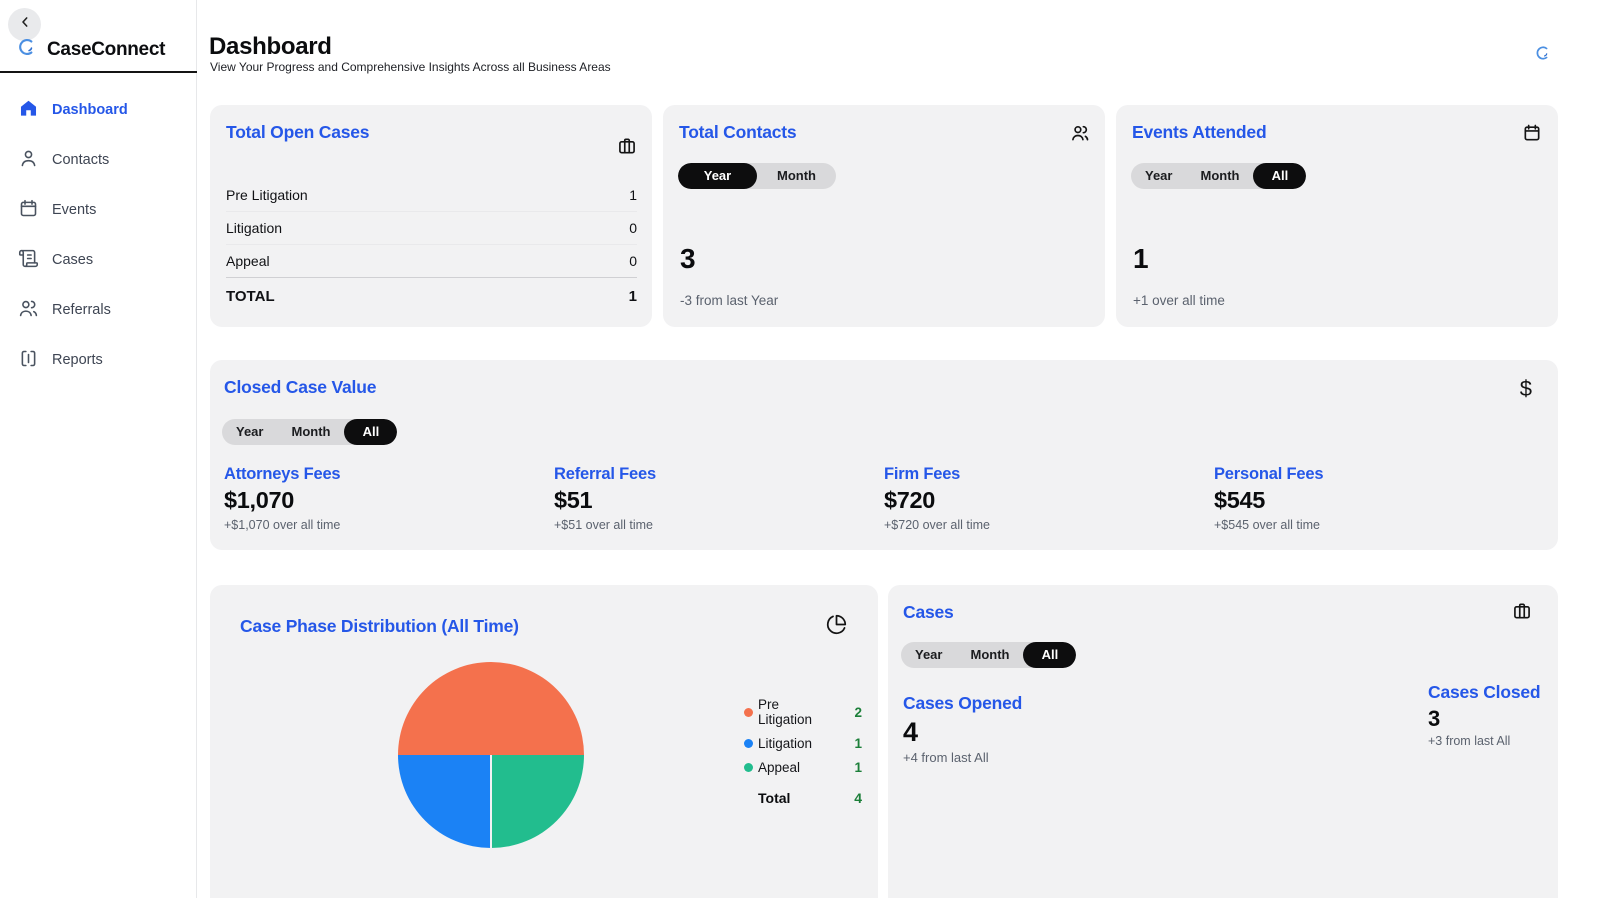 The width and height of the screenshot is (1612, 898). Describe the element at coordinates (379, 626) in the screenshot. I see `card-title: Case Phase Distribution (All Time)` at that location.